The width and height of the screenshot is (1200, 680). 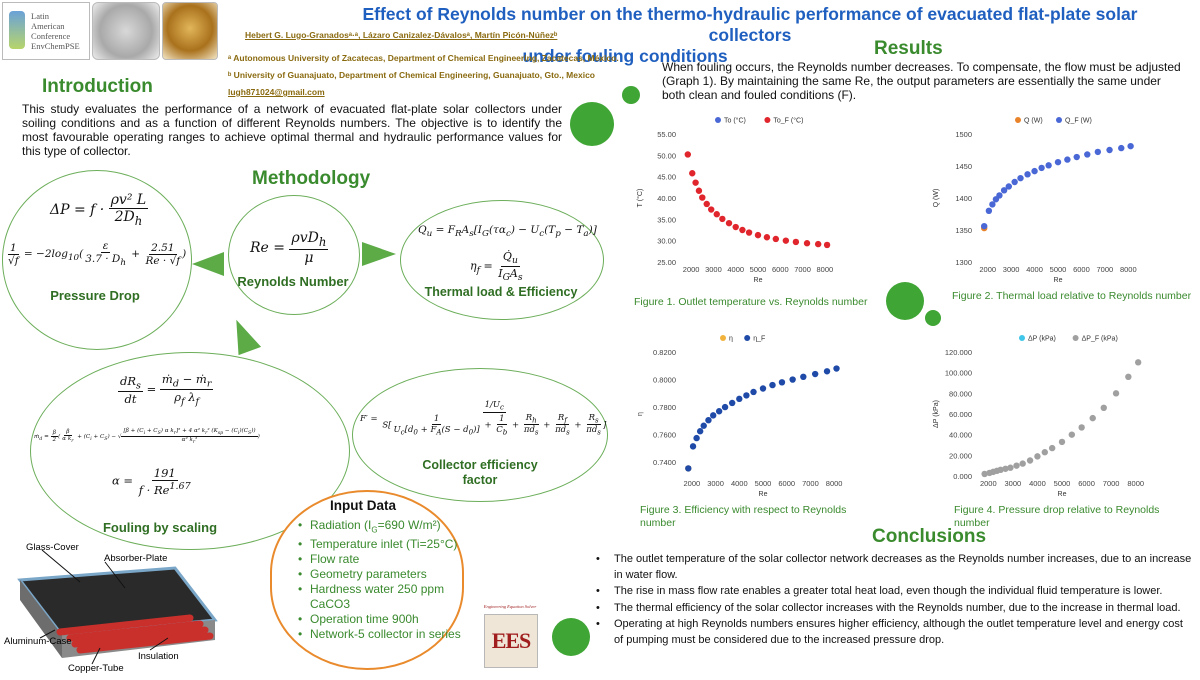 I want to click on legend-label: η, so click(x=731, y=339).